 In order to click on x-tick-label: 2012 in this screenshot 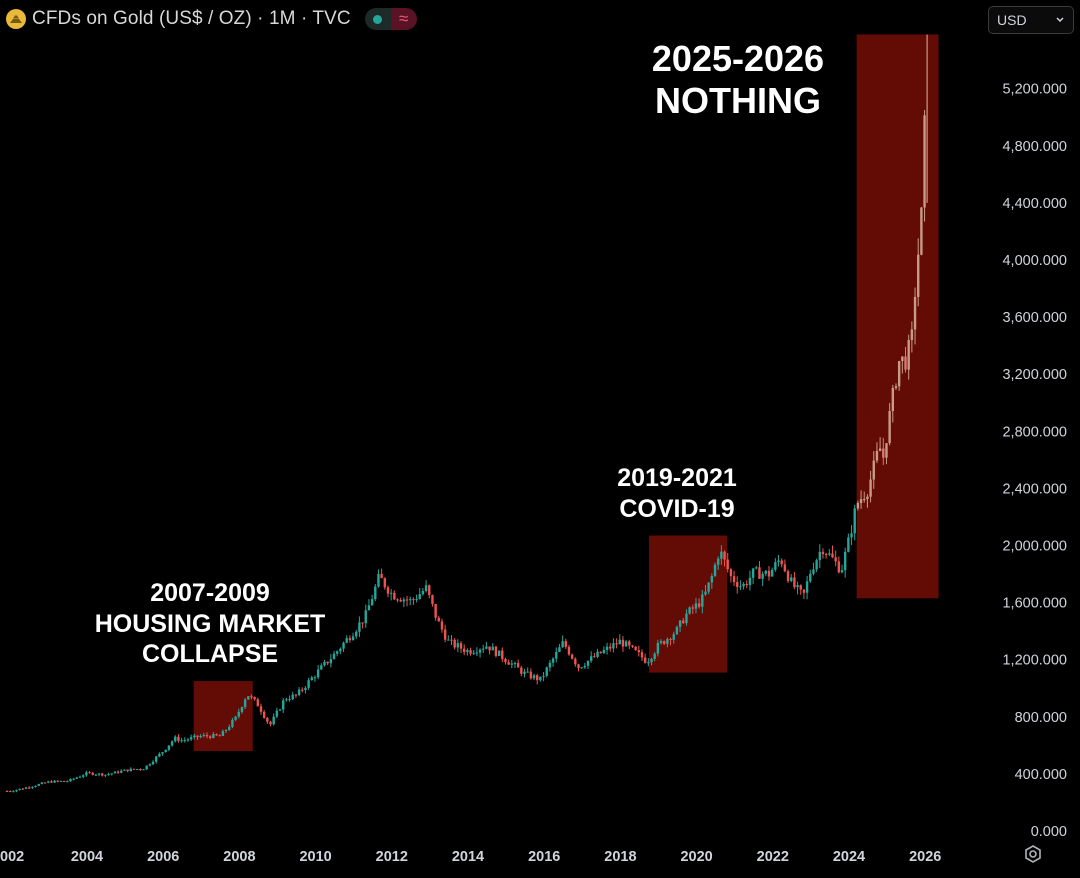, I will do `click(392, 857)`.